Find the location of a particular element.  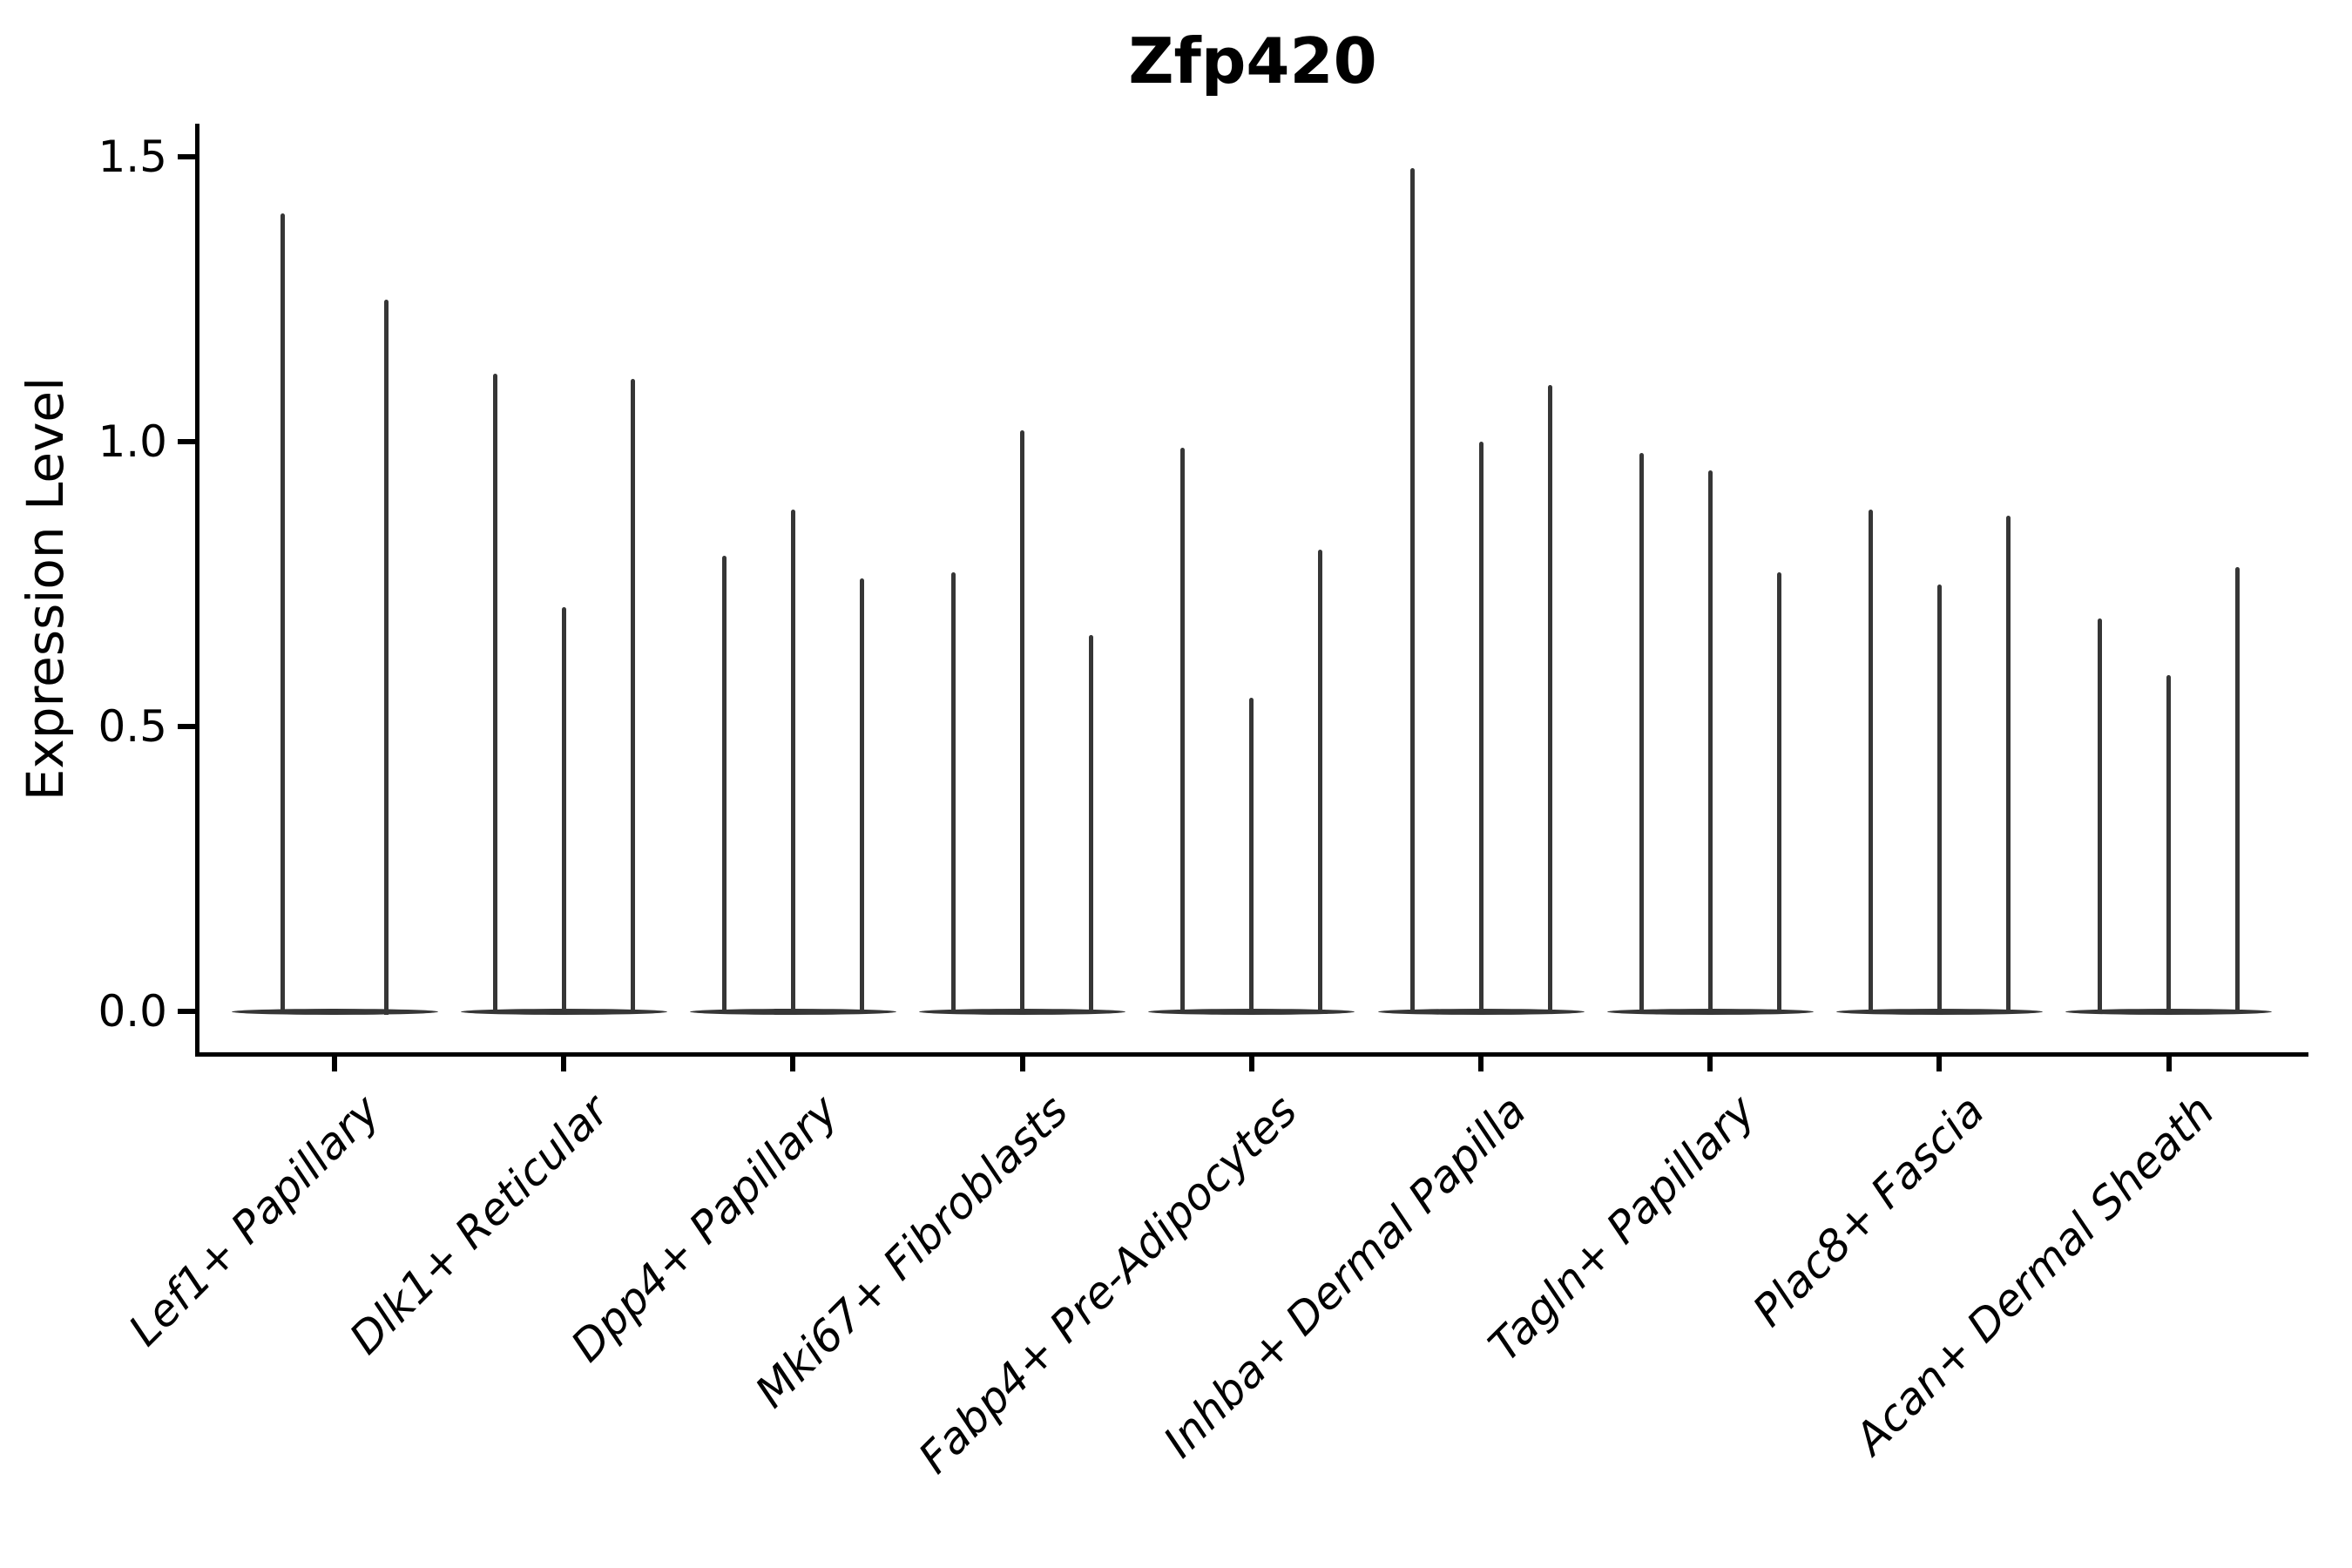

x-tick-label: Inhba+ Dermal Papilla is located at coordinates (1345, 1276).